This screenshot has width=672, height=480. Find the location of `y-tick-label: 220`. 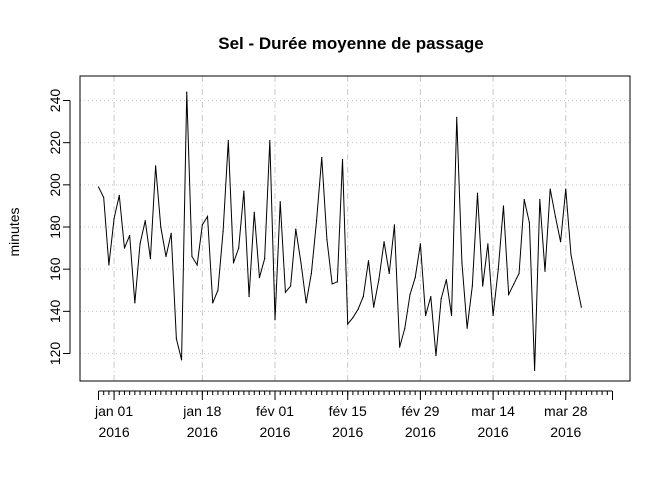

y-tick-label: 220 is located at coordinates (55, 143).